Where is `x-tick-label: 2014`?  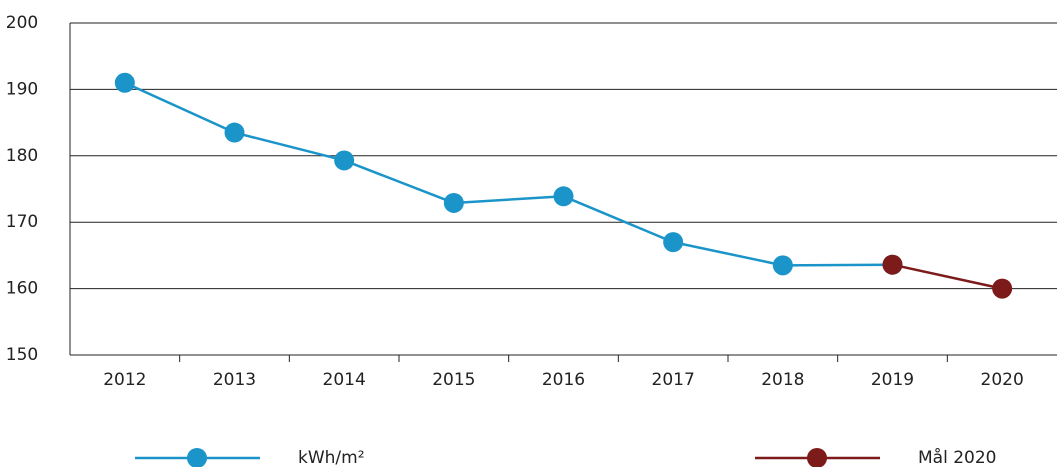 x-tick-label: 2014 is located at coordinates (344, 380).